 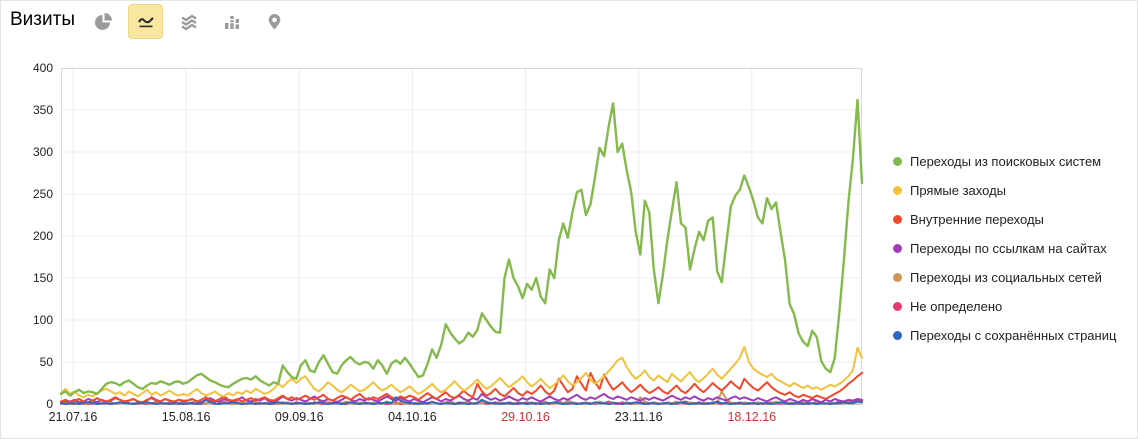 What do you see at coordinates (186, 417) in the screenshot?
I see `x-axis-label: 15.08.16` at bounding box center [186, 417].